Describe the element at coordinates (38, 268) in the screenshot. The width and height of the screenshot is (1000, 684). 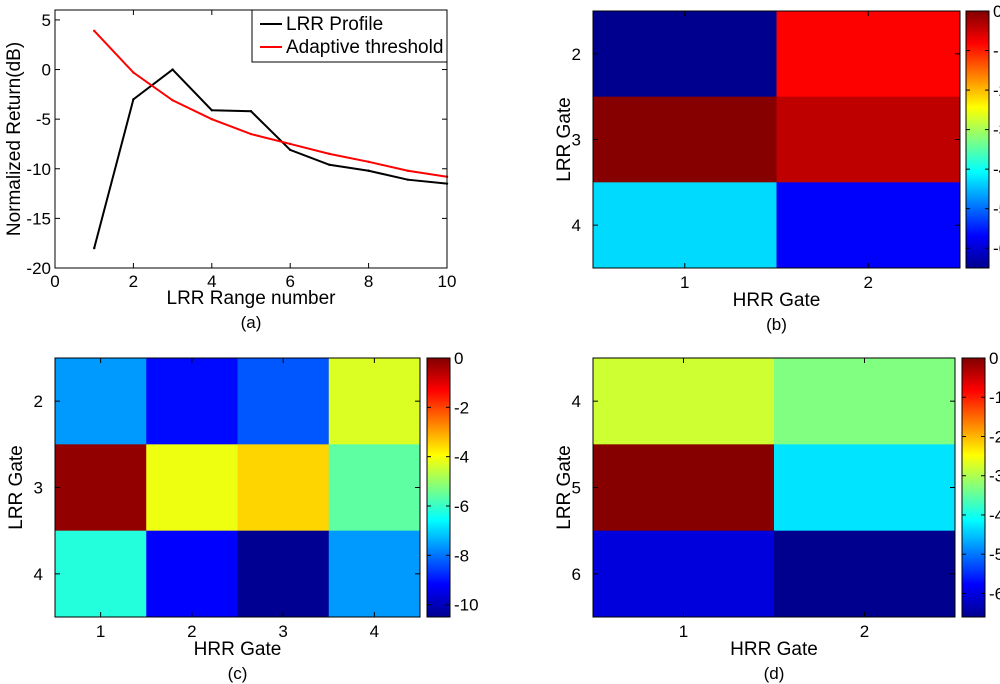
I see `y-tick-label: -20` at that location.